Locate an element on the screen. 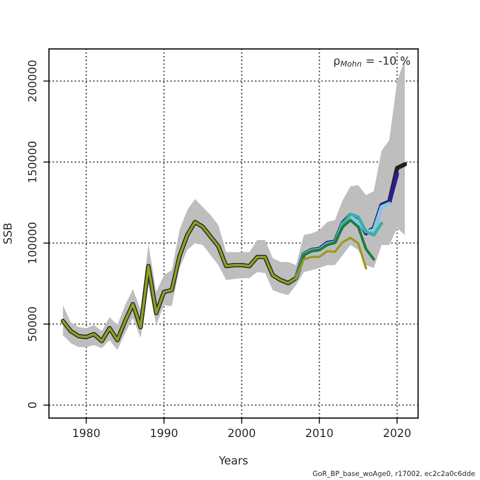 The width and height of the screenshot is (480, 480). y-axis-title: SSB is located at coordinates (7, 233).